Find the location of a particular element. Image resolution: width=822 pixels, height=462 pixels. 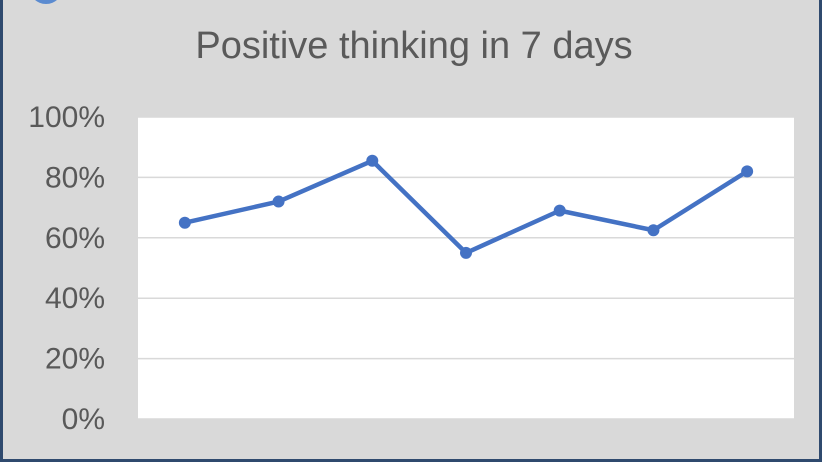

y-tick-label: 20% is located at coordinates (75, 359).